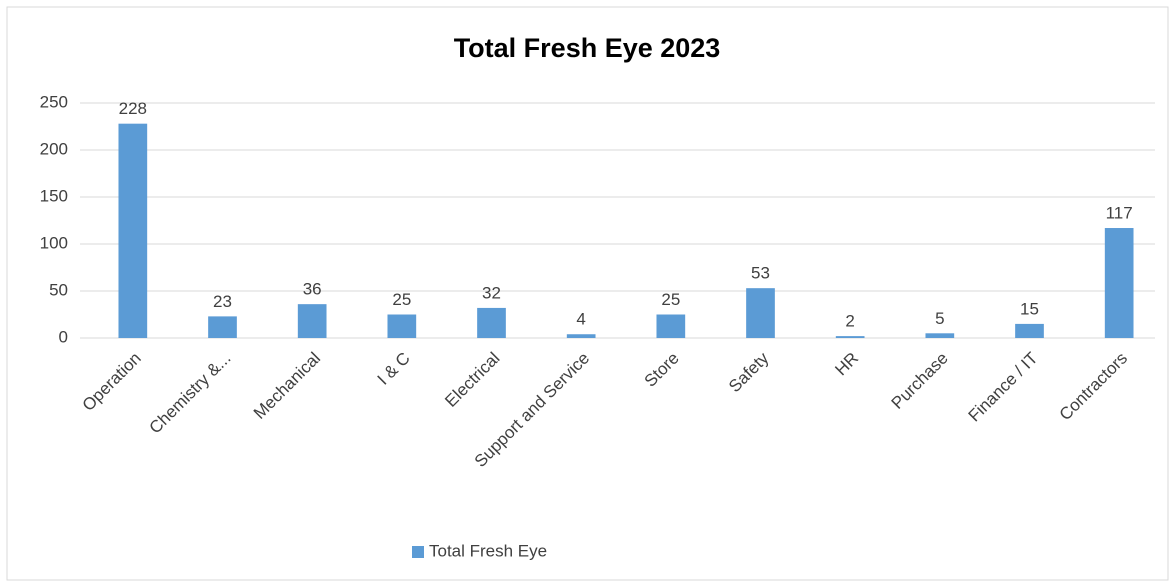  What do you see at coordinates (939, 318) in the screenshot?
I see `data-label: 5` at bounding box center [939, 318].